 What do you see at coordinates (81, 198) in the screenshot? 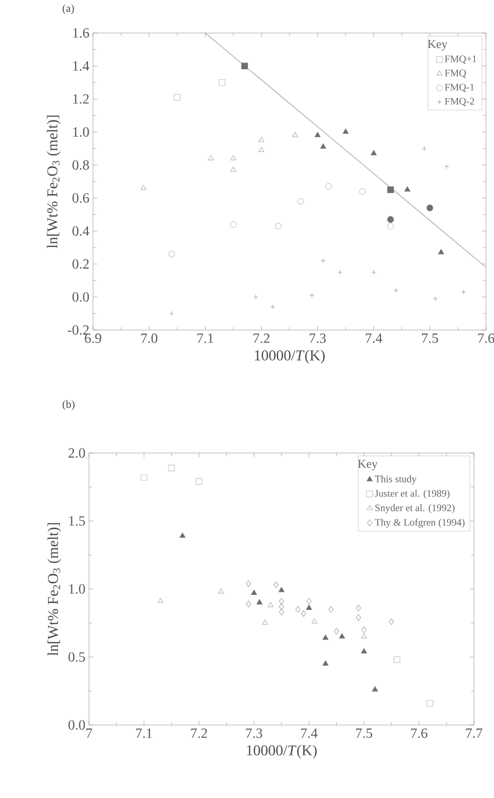
I see `y-tick-label: 0.6` at bounding box center [81, 198].